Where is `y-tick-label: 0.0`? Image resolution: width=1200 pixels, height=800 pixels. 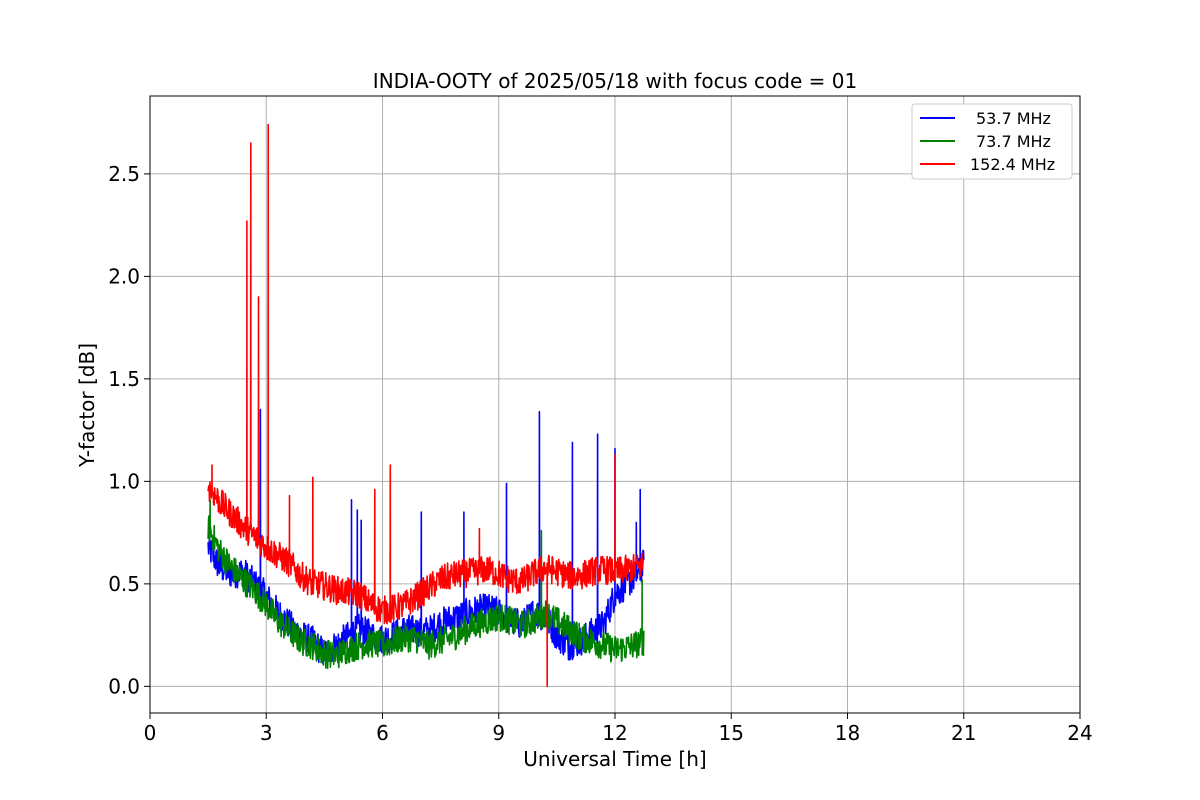
y-tick-label: 0.0 is located at coordinates (124, 686).